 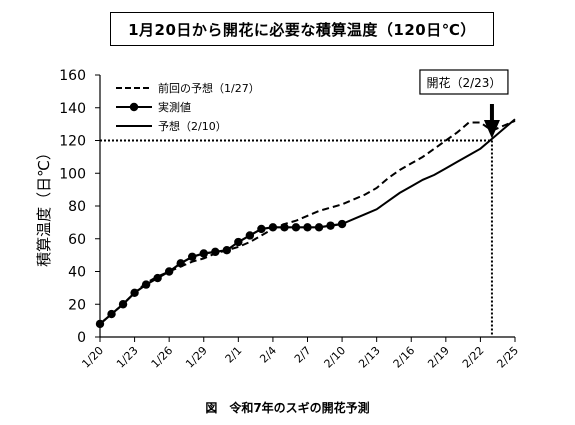 I want to click on y-axis-label: 積算温度（日℃）, so click(x=44, y=206).